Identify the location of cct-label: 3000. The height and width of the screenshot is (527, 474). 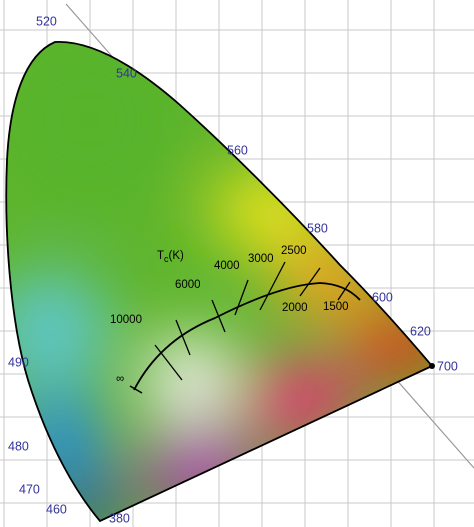
(261, 259).